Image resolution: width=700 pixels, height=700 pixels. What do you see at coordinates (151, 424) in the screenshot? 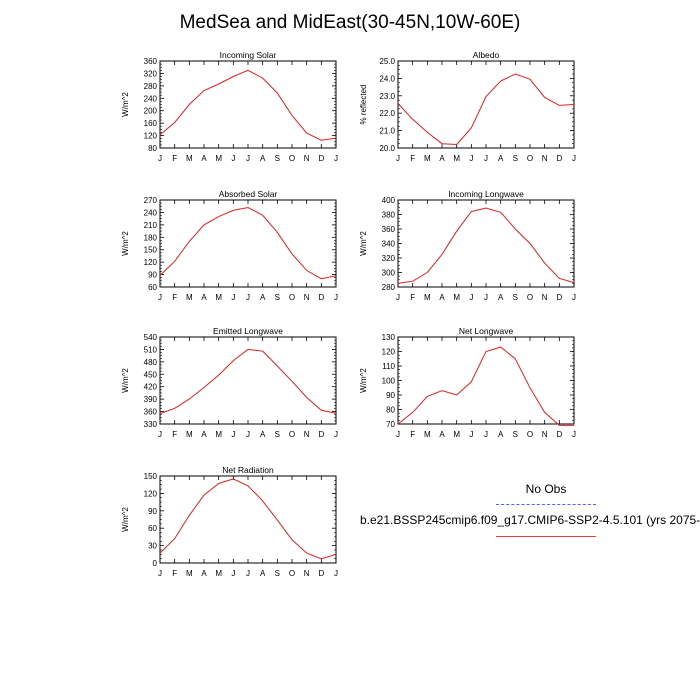
I see `y-tick-label: 330` at bounding box center [151, 424].